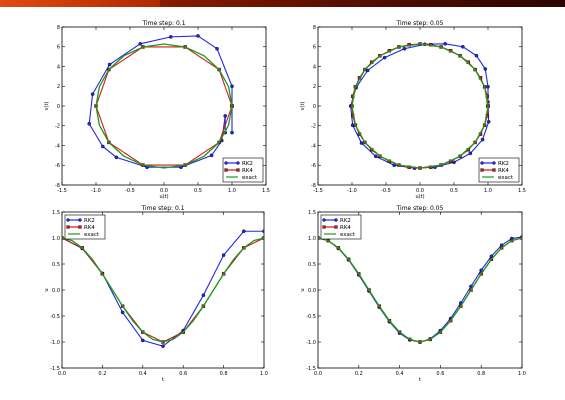 The image size is (565, 400). I want to click on x-tick-label: 1.5, so click(522, 191).